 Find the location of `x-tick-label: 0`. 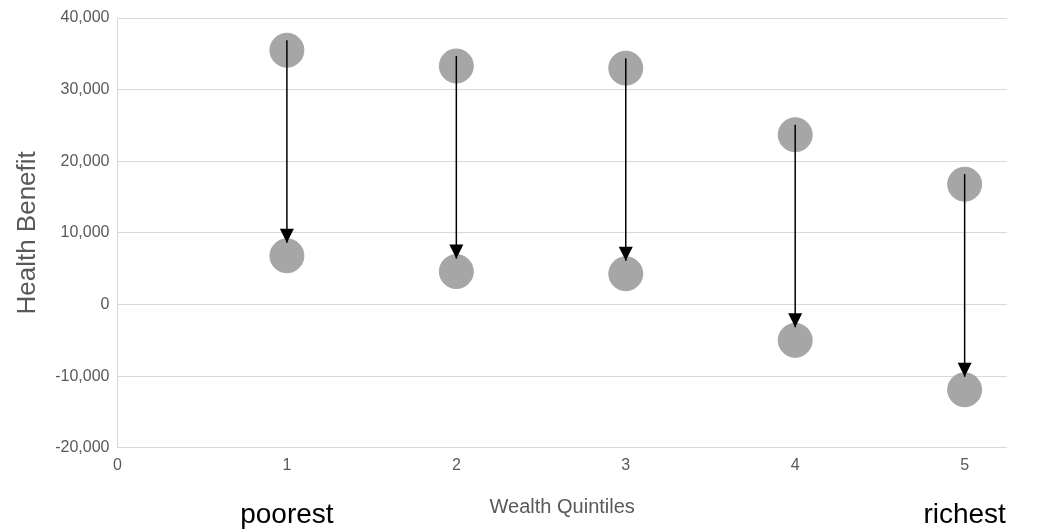

x-tick-label: 0 is located at coordinates (118, 464).